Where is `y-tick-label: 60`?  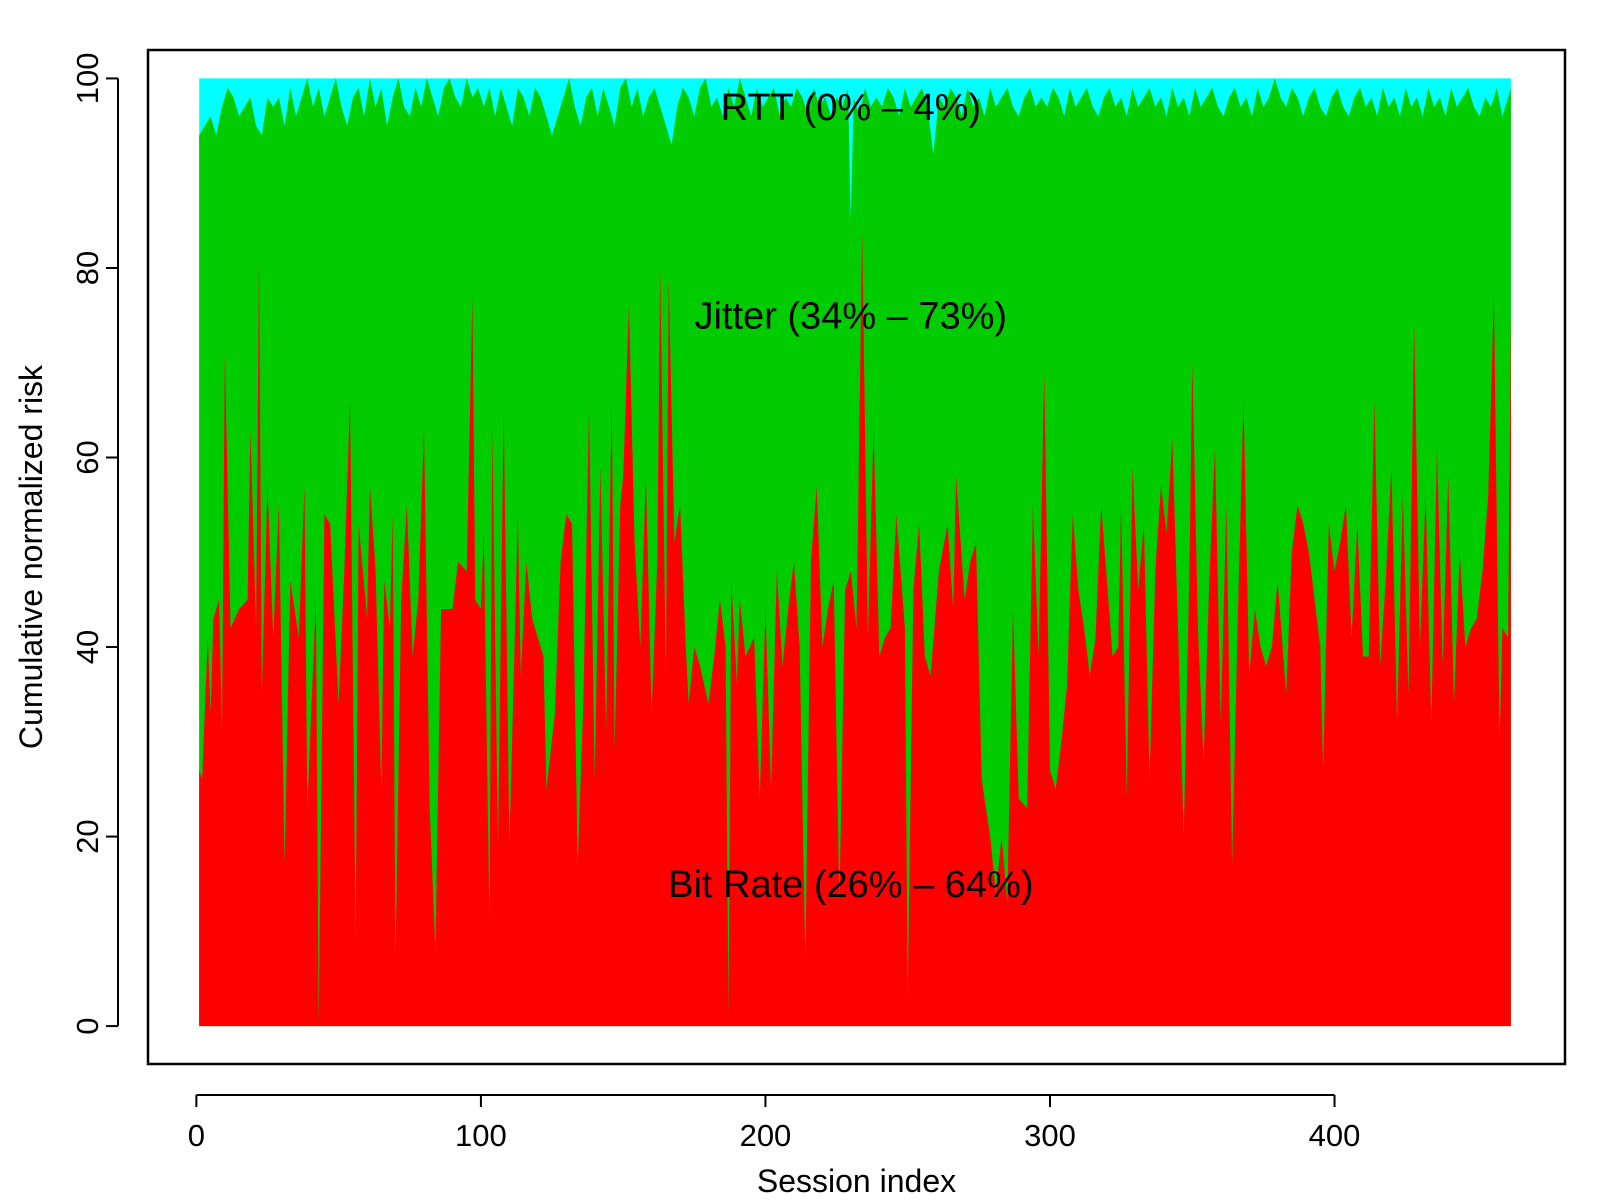 y-tick-label: 60 is located at coordinates (87, 457).